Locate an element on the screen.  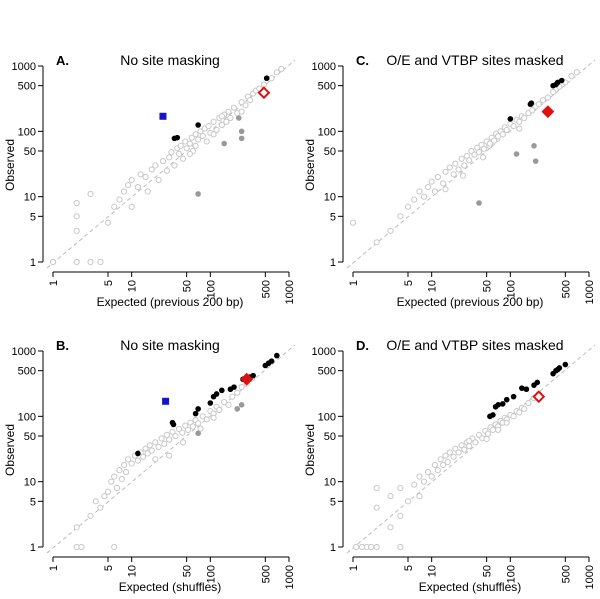
panel-a-y-tick-label: 10 is located at coordinates (30, 198).